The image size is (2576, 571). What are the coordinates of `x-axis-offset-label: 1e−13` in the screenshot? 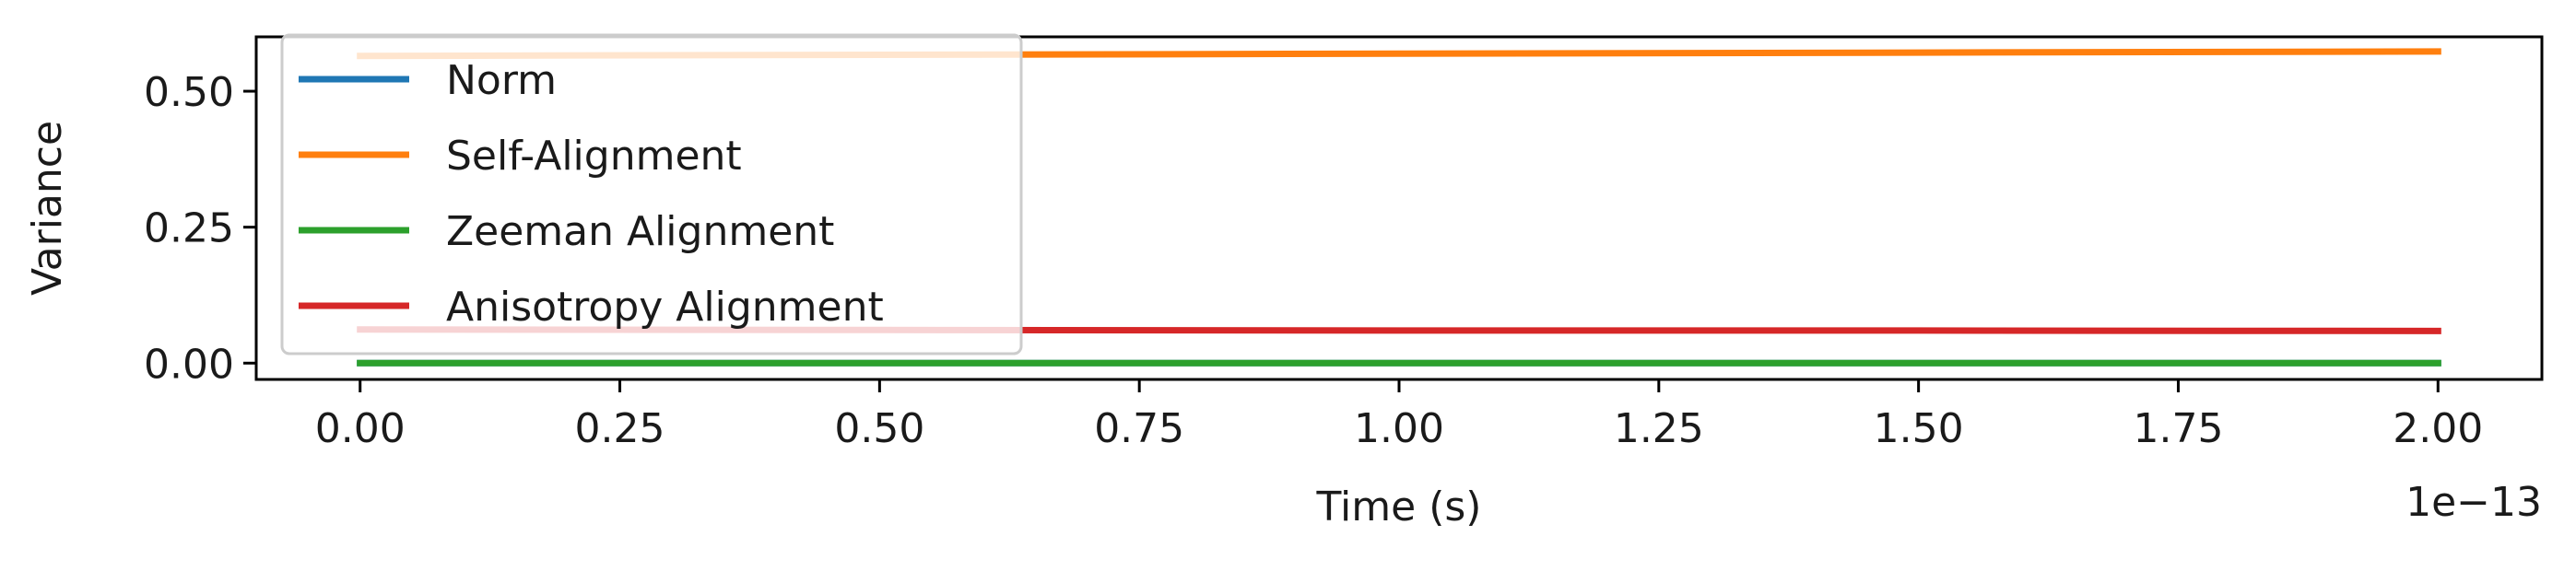 It's located at (2473, 502).